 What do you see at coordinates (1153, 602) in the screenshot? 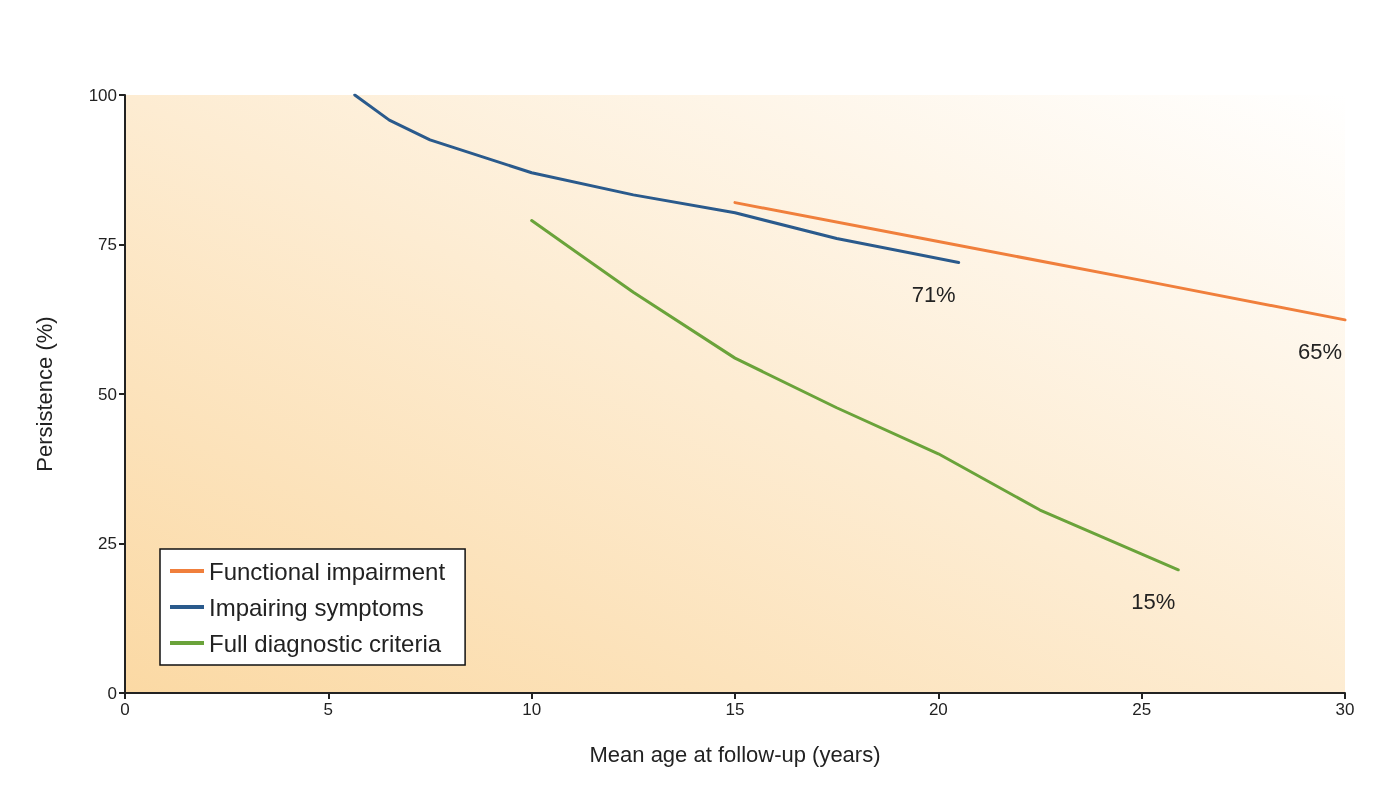
I see `annotation: 15%` at bounding box center [1153, 602].